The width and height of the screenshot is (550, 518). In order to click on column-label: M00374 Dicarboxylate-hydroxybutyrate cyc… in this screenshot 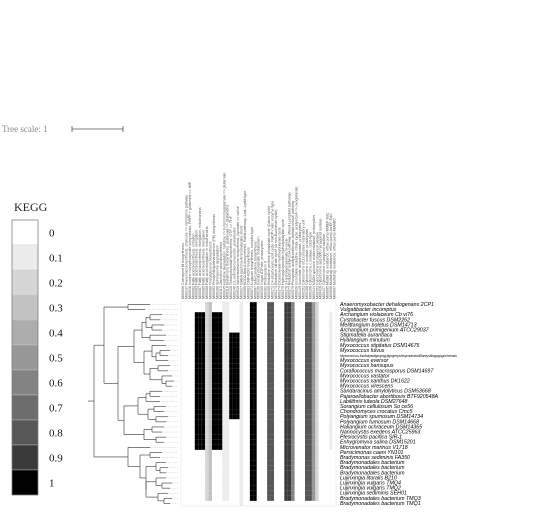, I will do `click(279, 263)`.